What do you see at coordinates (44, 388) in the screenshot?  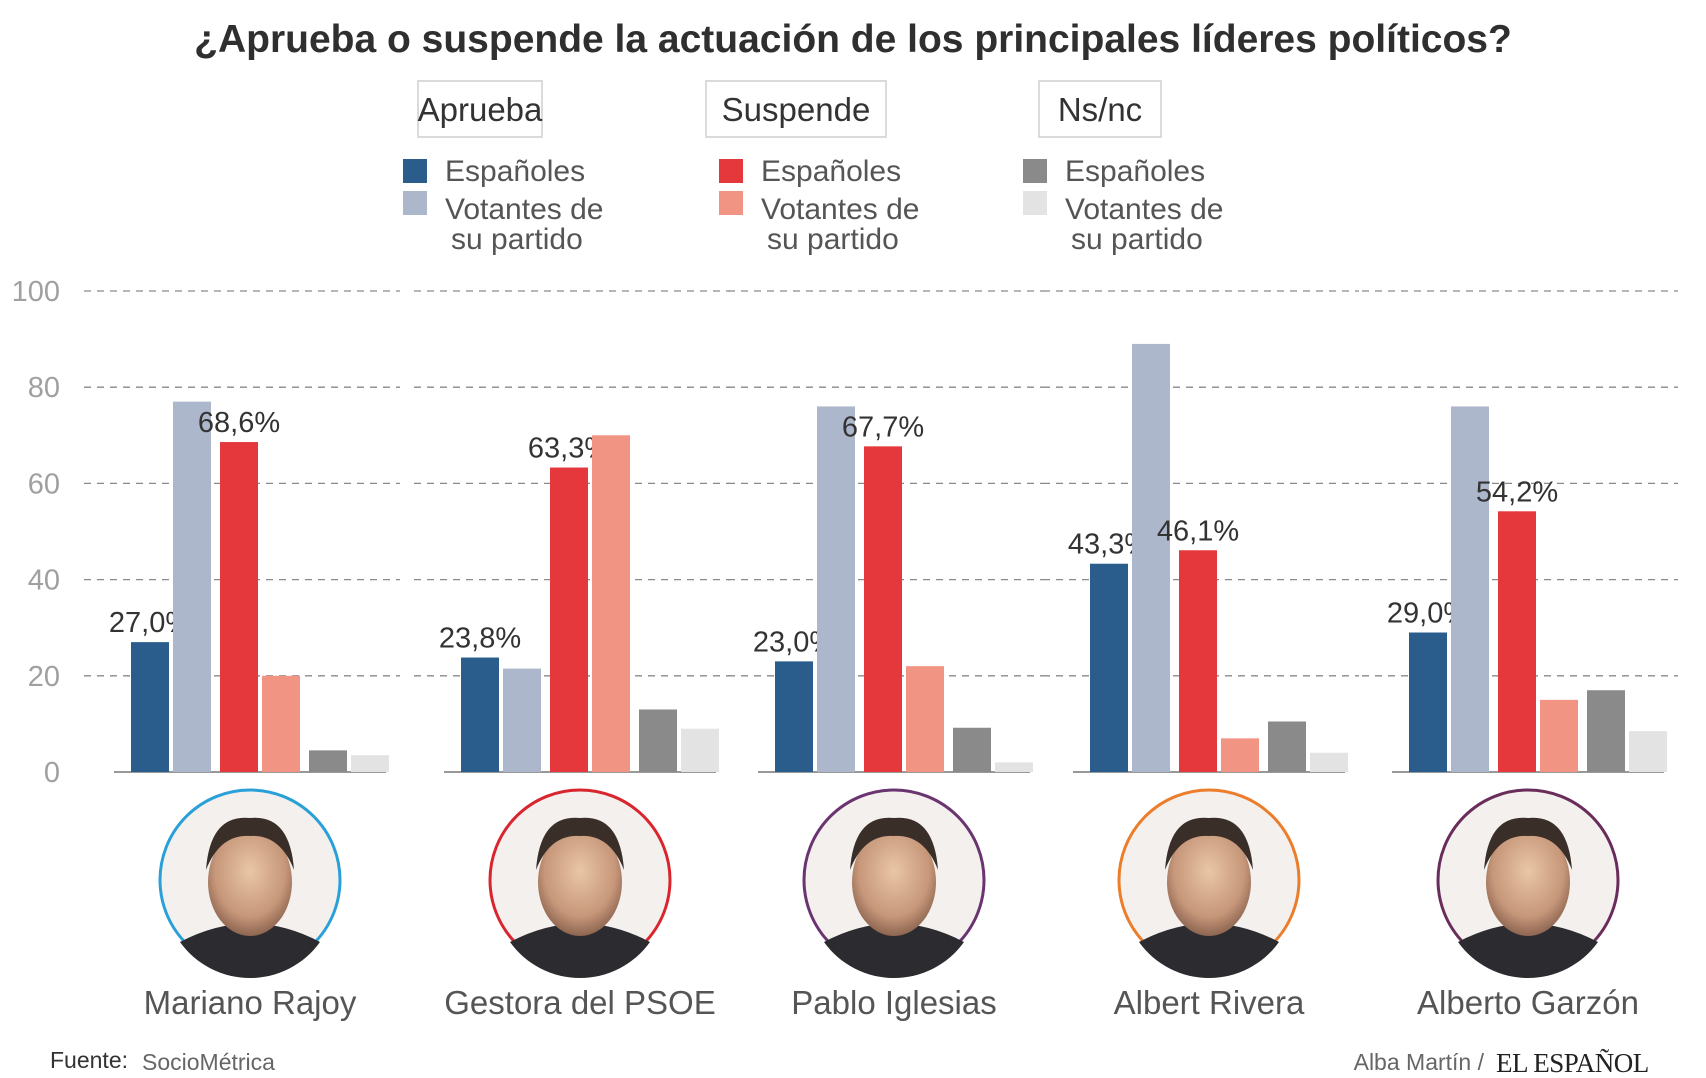 I see `y-tick-label: 80` at bounding box center [44, 388].